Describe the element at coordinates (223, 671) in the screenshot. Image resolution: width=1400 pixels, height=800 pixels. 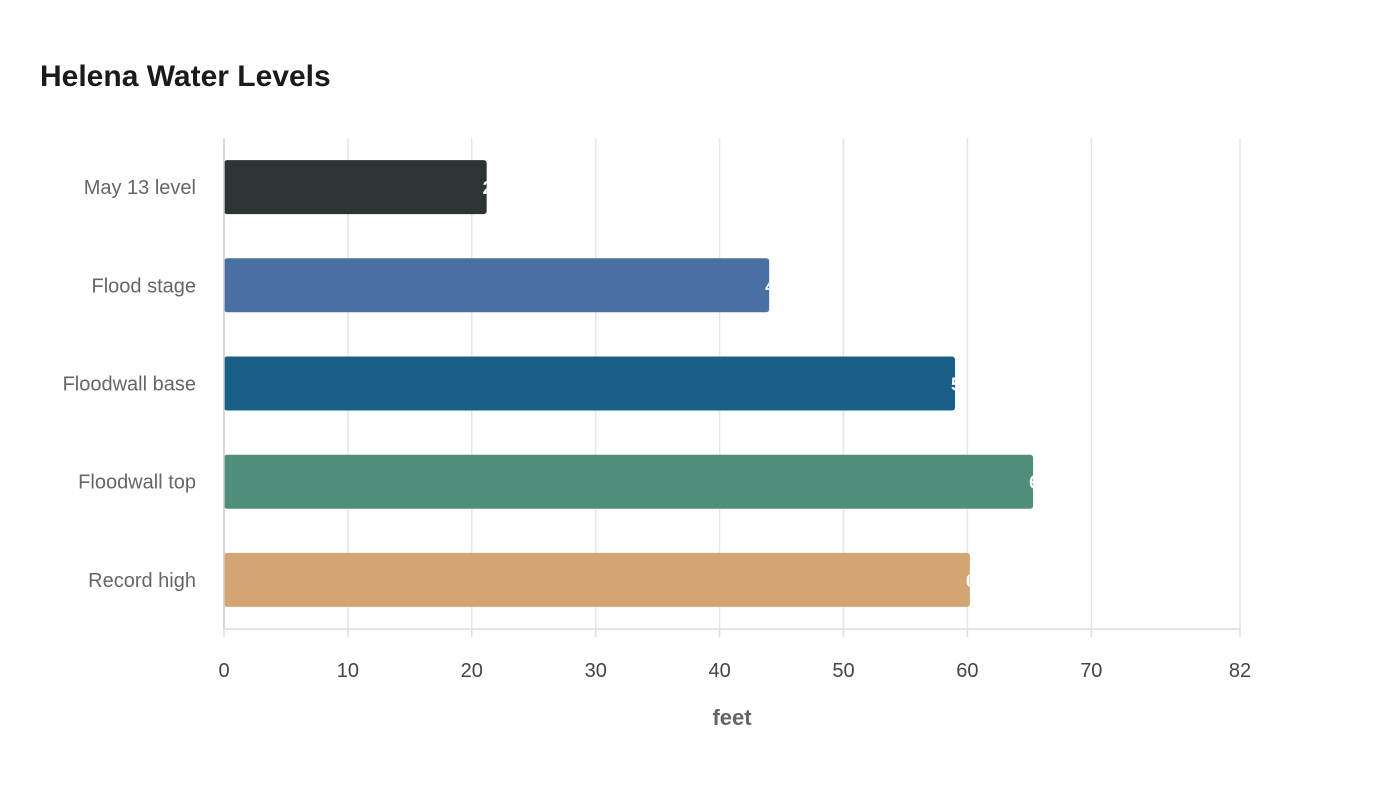
I see `x-tick-label: 0` at that location.